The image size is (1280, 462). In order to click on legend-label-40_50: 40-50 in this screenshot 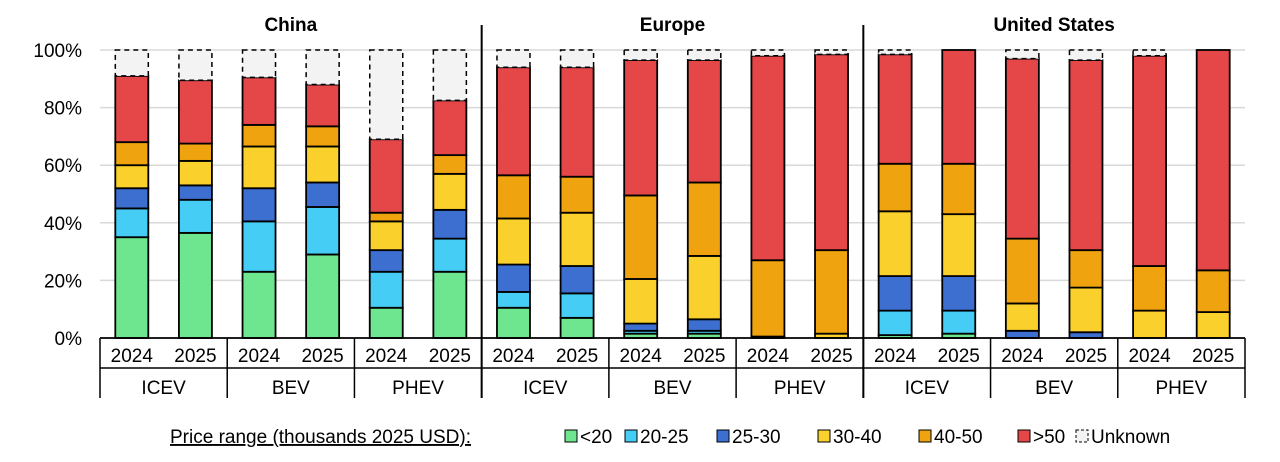, I will do `click(958, 437)`.